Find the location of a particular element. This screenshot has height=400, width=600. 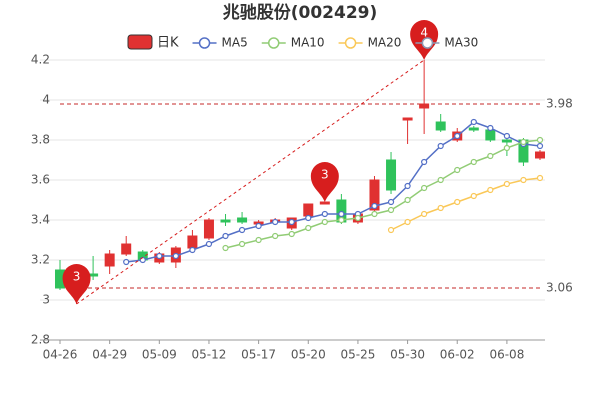

legend-label: MA10 is located at coordinates (308, 43).